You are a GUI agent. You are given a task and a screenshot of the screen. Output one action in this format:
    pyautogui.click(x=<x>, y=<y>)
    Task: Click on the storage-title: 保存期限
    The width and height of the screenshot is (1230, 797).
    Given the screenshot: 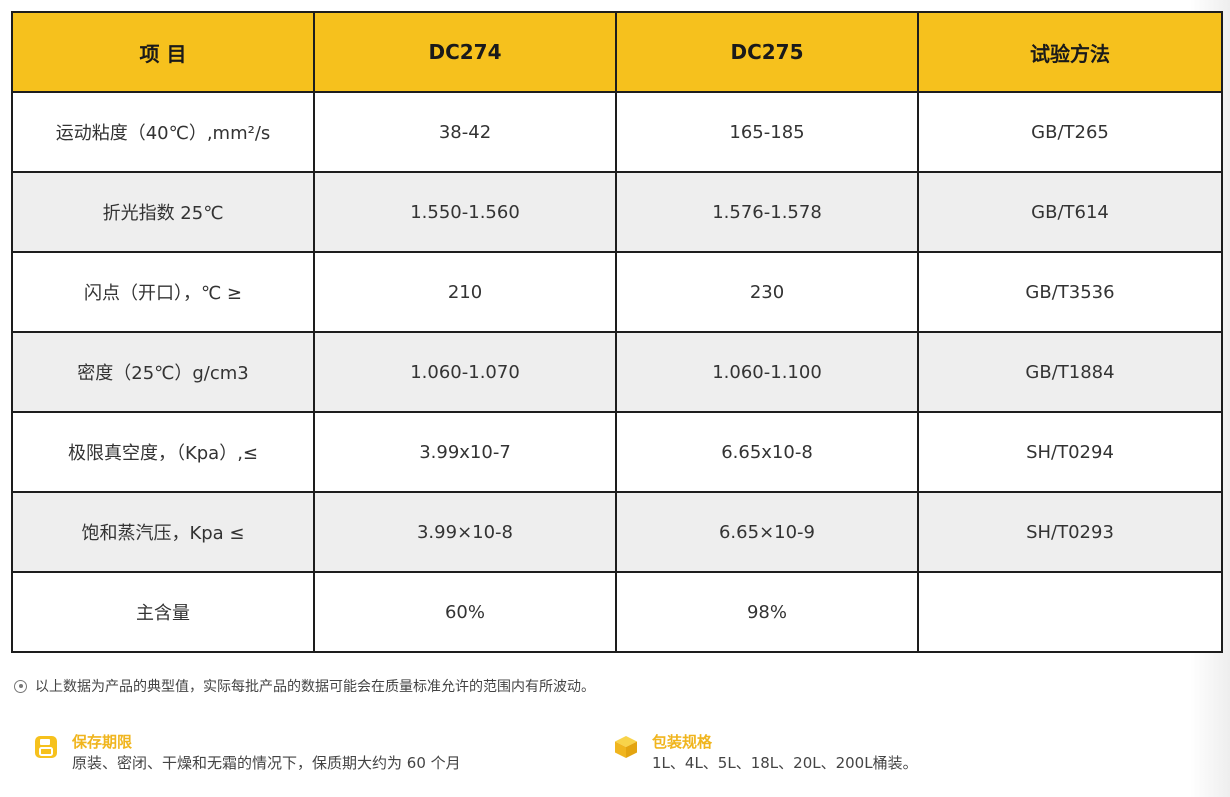 What is the action you would take?
    pyautogui.click(x=102, y=742)
    